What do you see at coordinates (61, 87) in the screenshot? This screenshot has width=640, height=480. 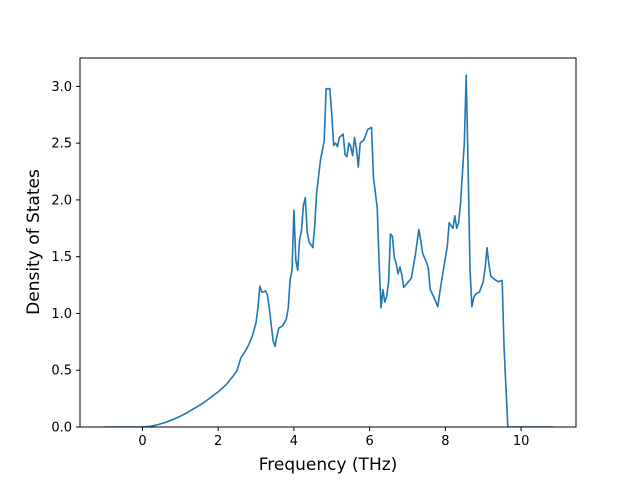 I see `y-tick-label: 3.0` at bounding box center [61, 87].